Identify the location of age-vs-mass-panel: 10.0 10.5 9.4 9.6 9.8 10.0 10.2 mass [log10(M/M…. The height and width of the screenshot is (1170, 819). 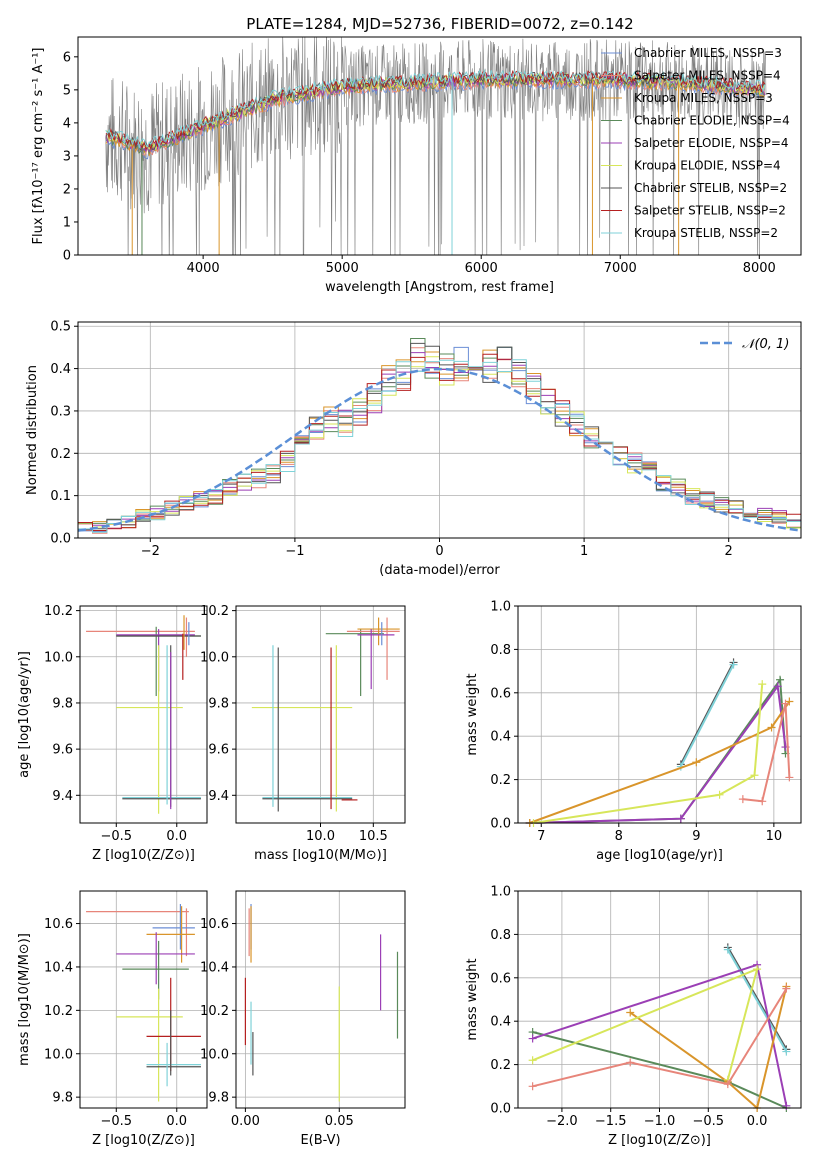
(303, 733).